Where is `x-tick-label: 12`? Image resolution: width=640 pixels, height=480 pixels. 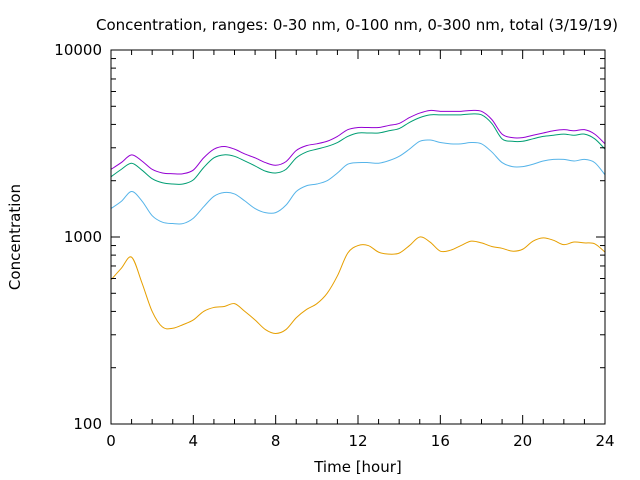 x-tick-label: 12 is located at coordinates (357, 441).